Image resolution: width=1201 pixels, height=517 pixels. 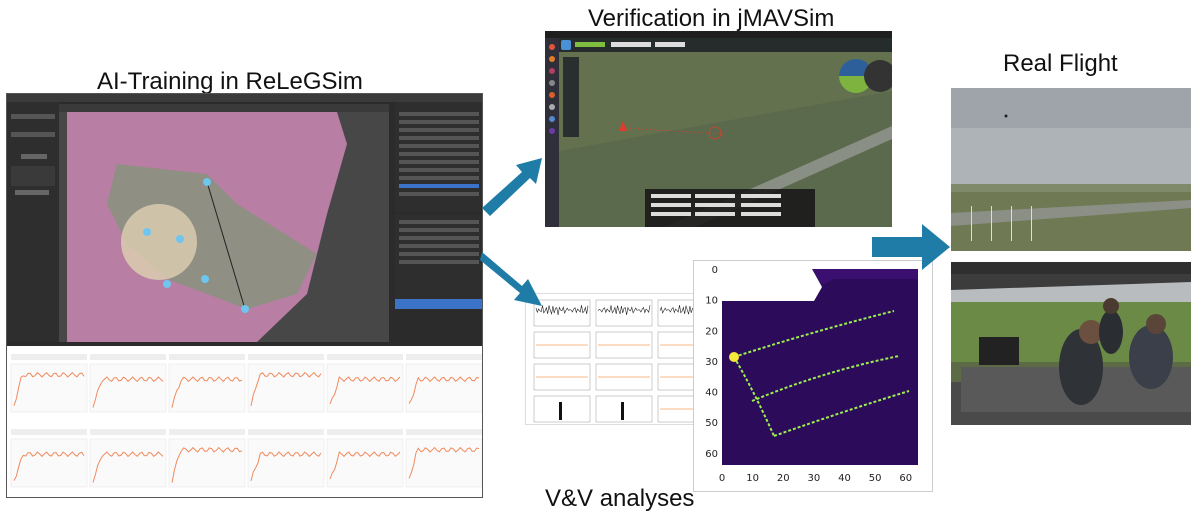 I want to click on heatmap-y-tick: 60, so click(x=711, y=454).